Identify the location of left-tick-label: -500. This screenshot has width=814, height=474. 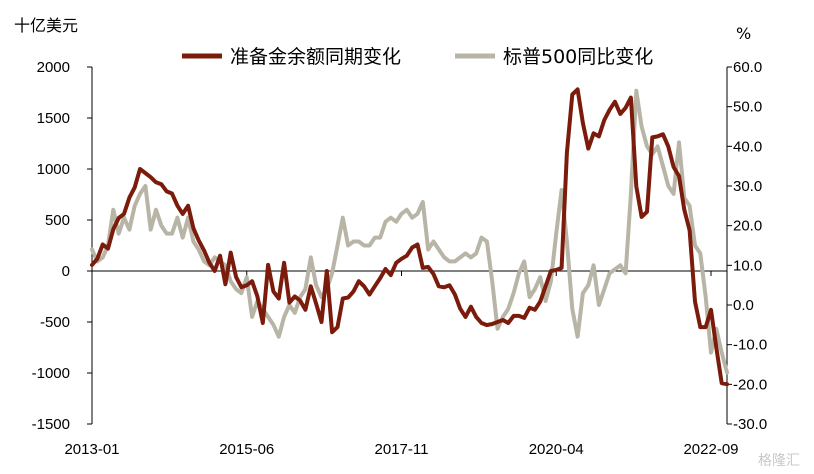
(55, 322).